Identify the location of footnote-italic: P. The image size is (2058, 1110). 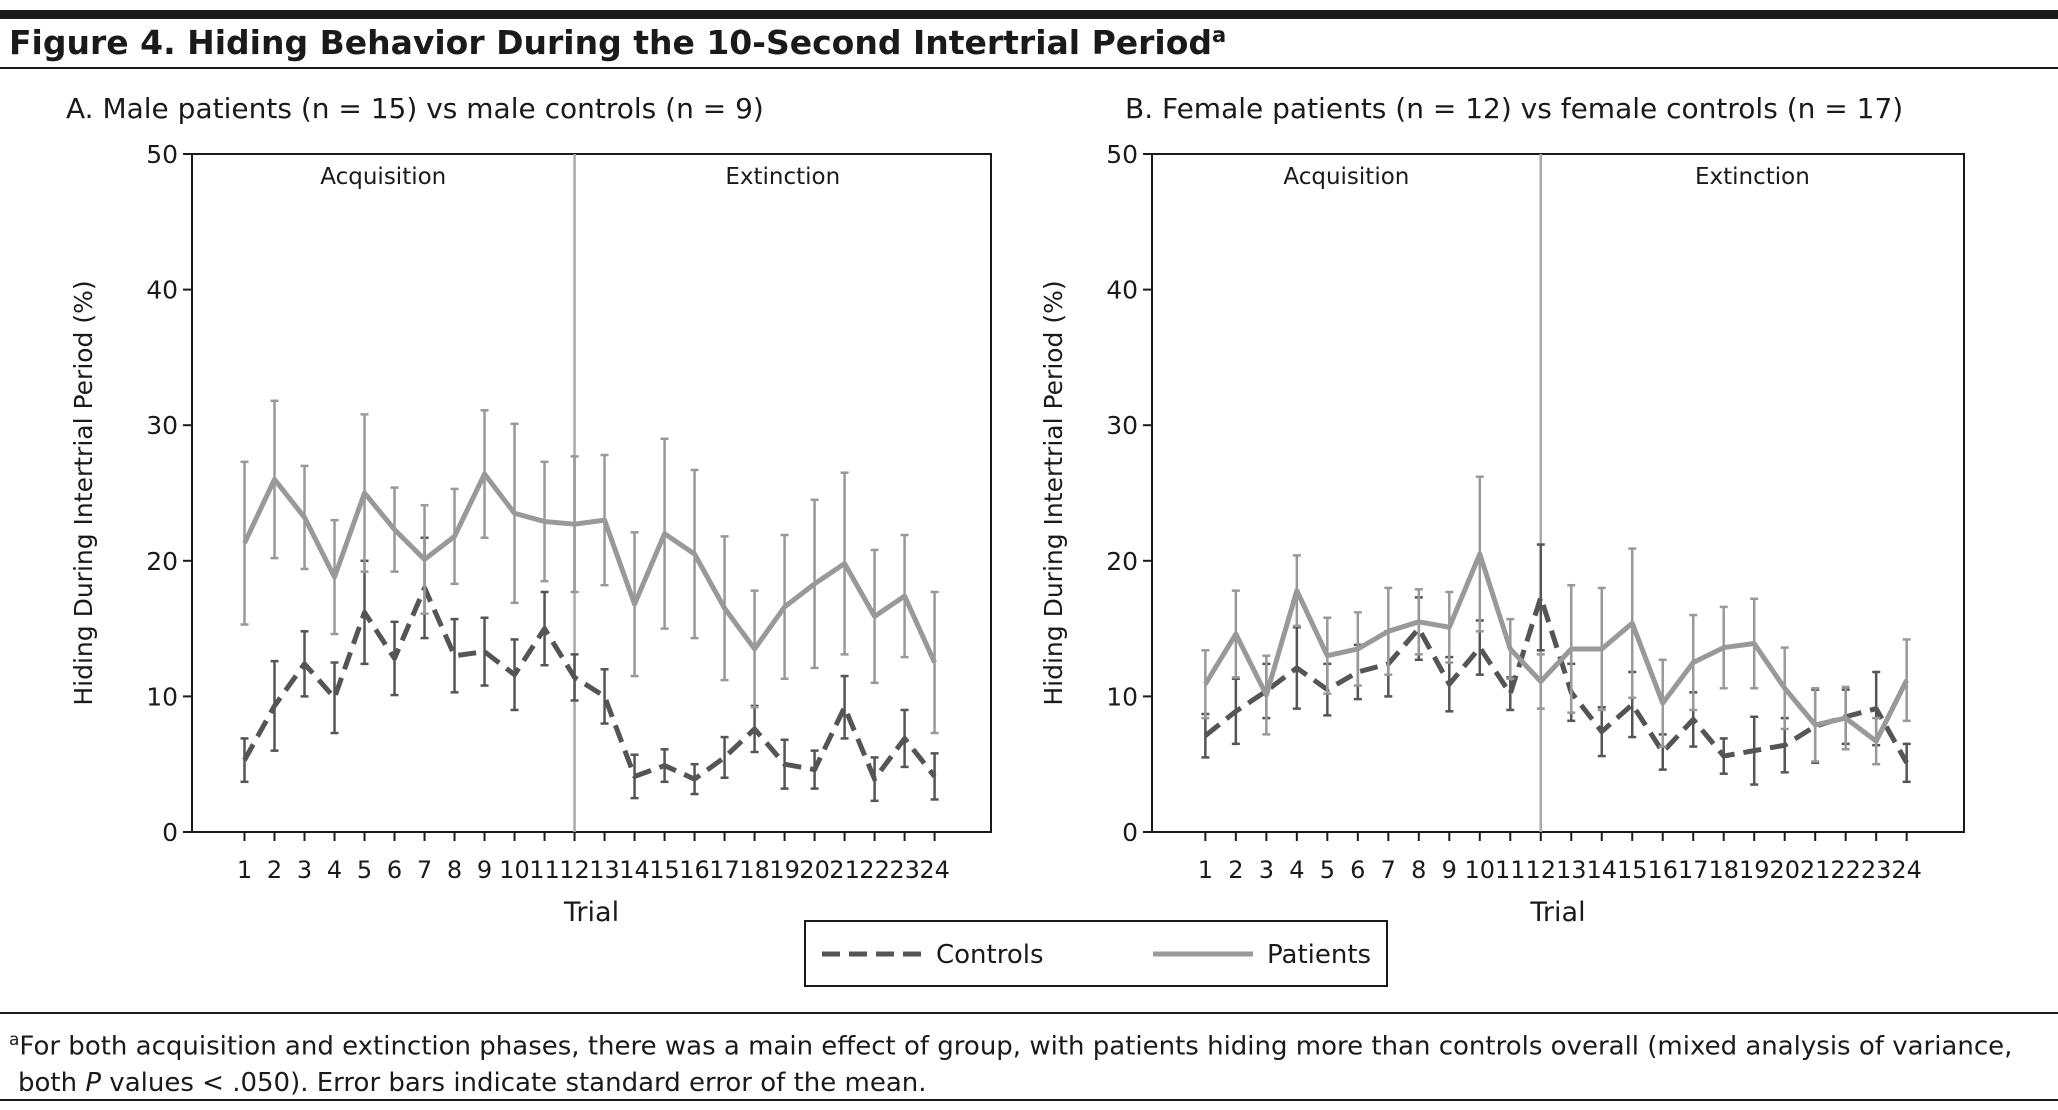
(93, 1082).